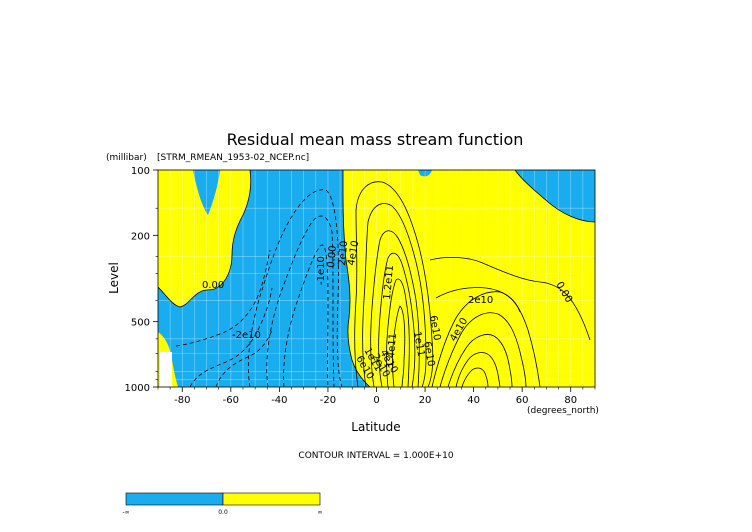  I want to click on negative-patch-top-mid, so click(425, 173).